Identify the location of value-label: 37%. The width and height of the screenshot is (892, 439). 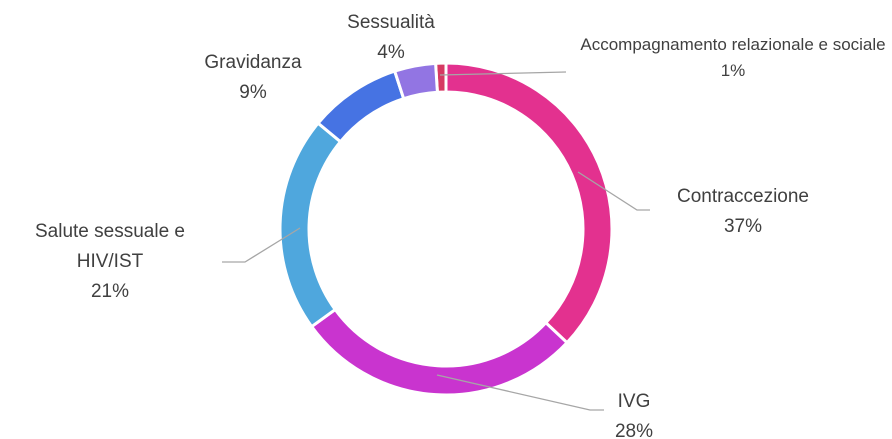
(743, 226).